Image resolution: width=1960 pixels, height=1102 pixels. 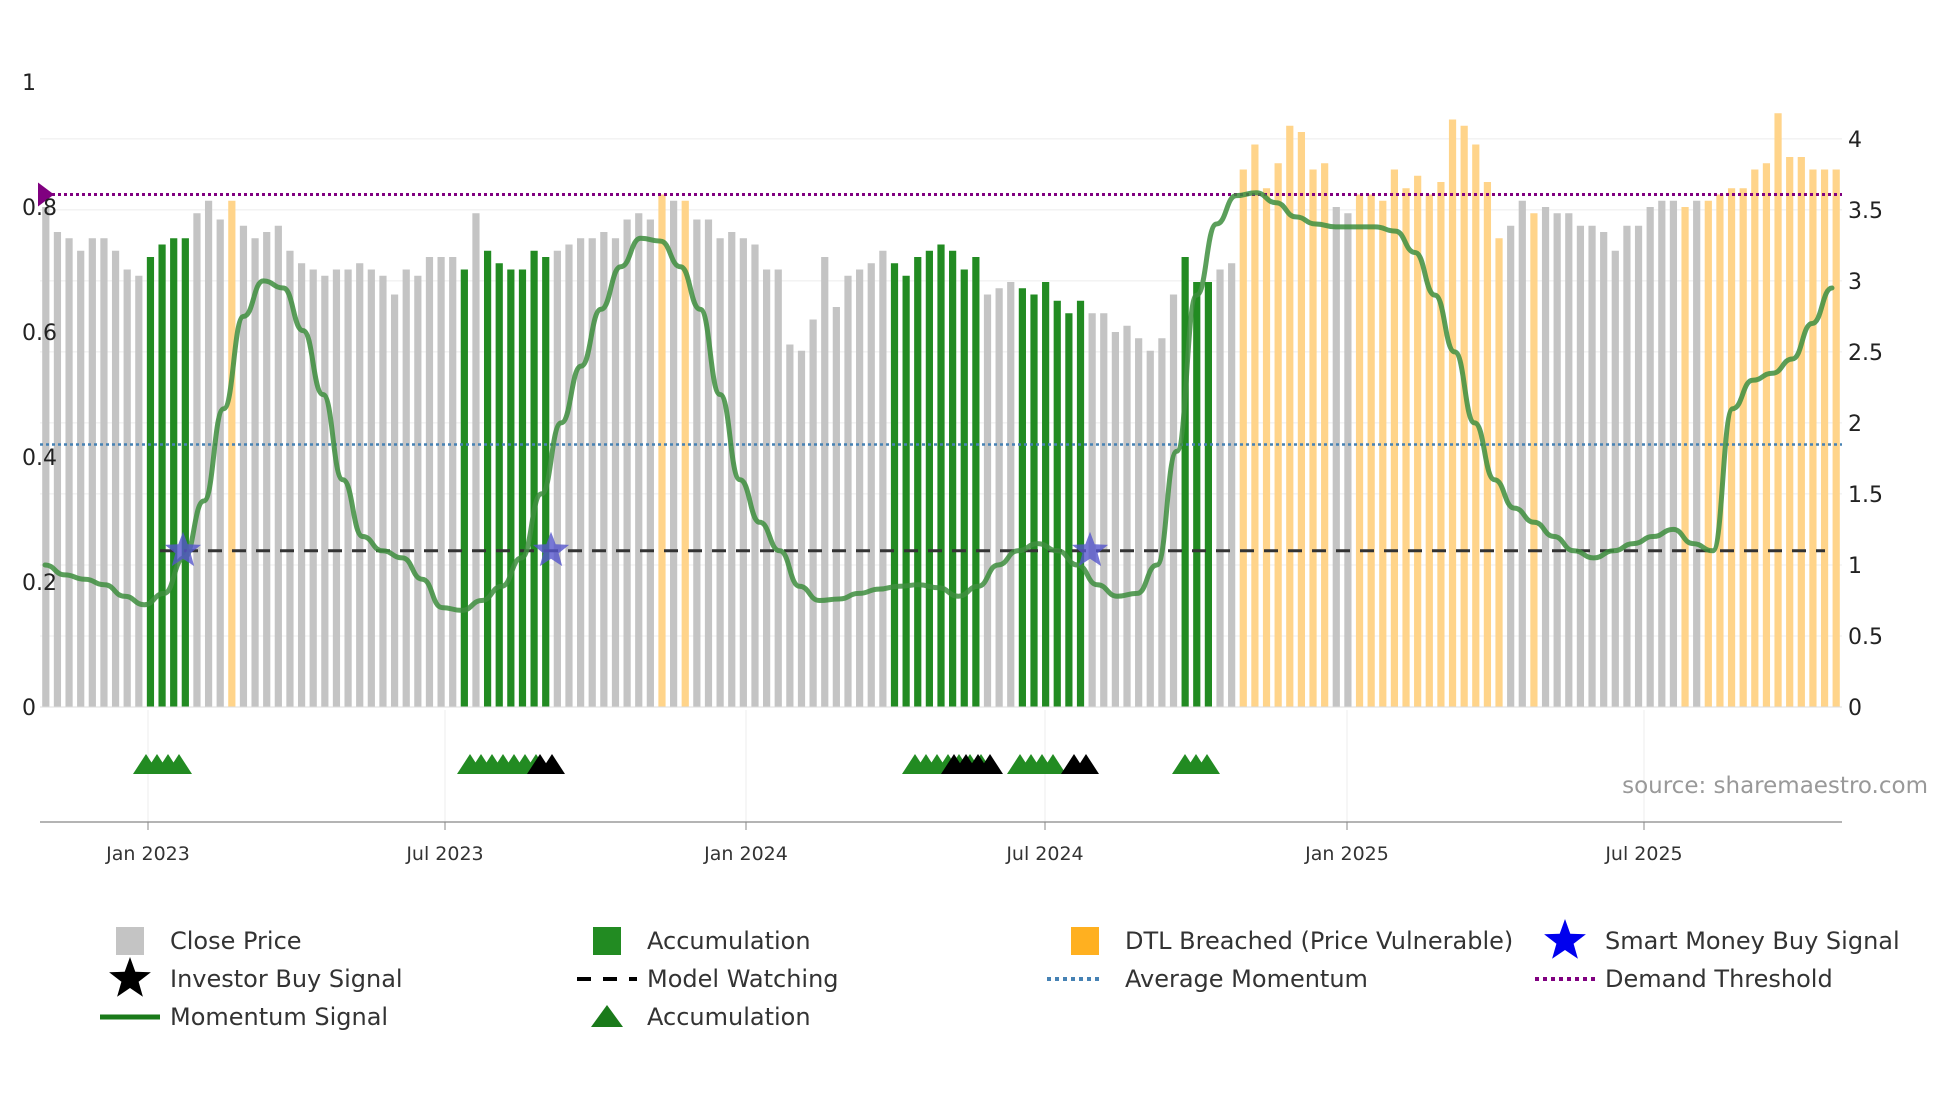 What do you see at coordinates (39, 333) in the screenshot?
I see `left-axis-tick-label: 0.6` at bounding box center [39, 333].